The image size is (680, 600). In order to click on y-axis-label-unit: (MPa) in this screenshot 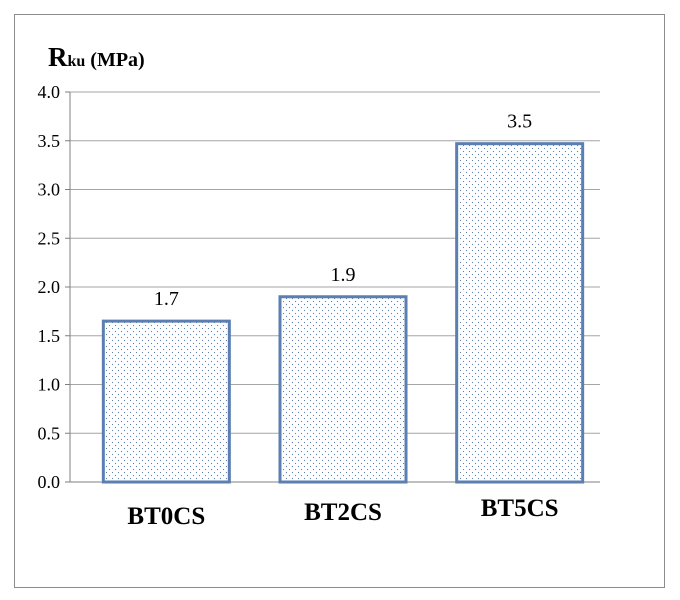, I will do `click(115, 60)`.